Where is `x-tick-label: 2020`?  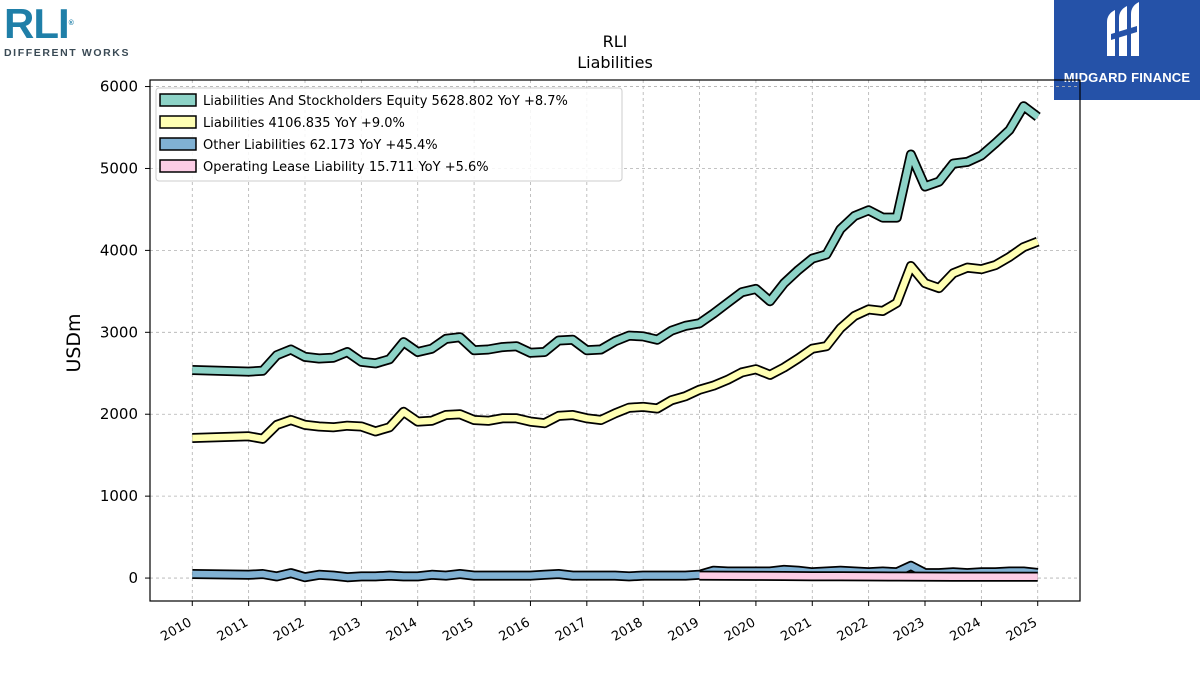
x-tick-label: 2020 is located at coordinates (740, 630).